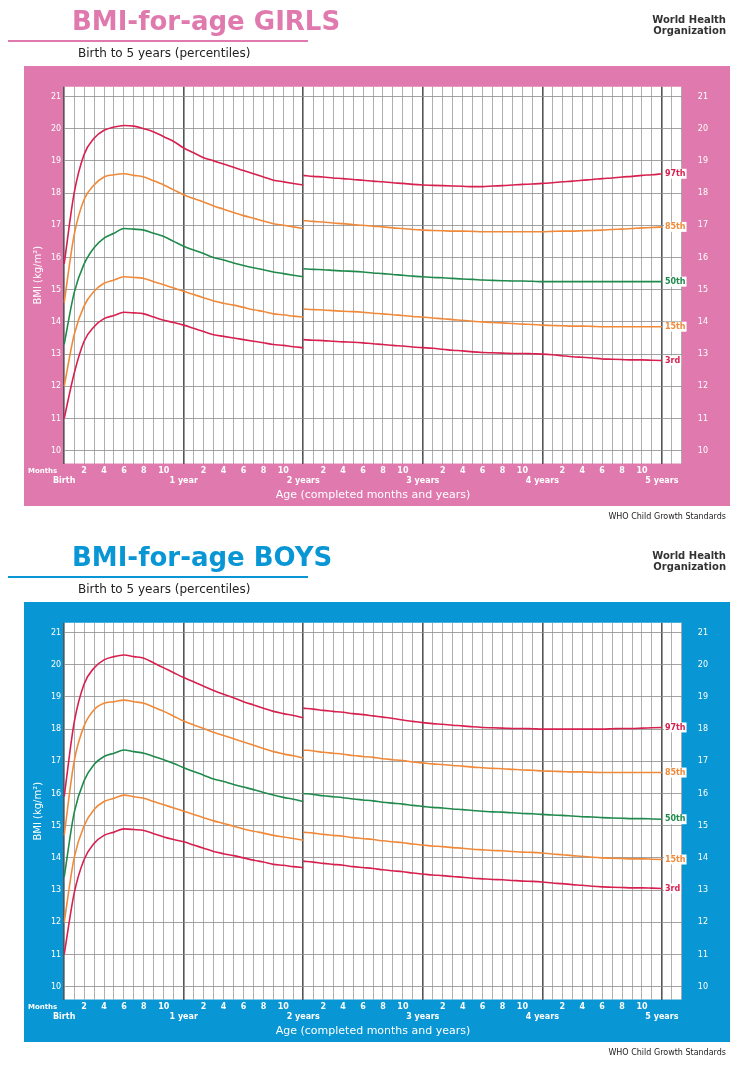 The width and height of the screenshot is (730, 1072). What do you see at coordinates (688, 25) in the screenshot?
I see `text: World Health Organization` at bounding box center [688, 25].